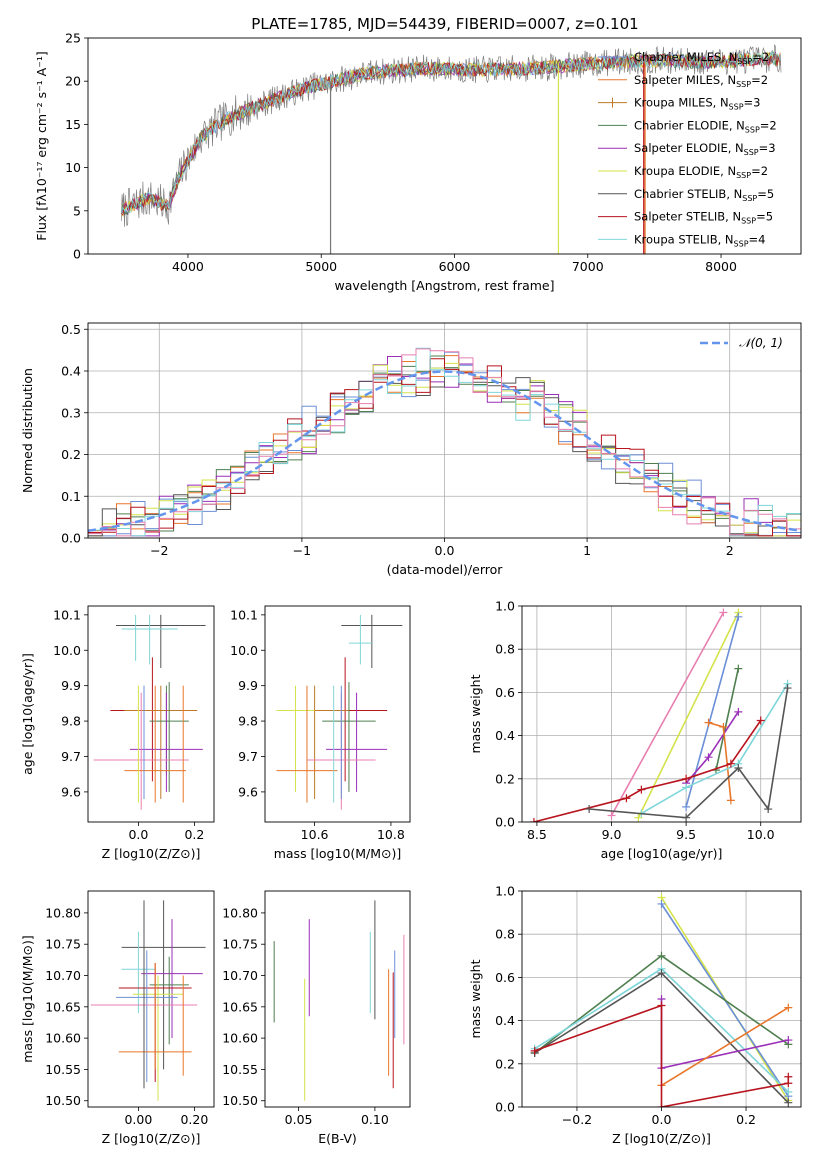 Image resolution: width=819 pixels, height=1170 pixels. I want to click on y-tick-label: 0.1, so click(71, 496).